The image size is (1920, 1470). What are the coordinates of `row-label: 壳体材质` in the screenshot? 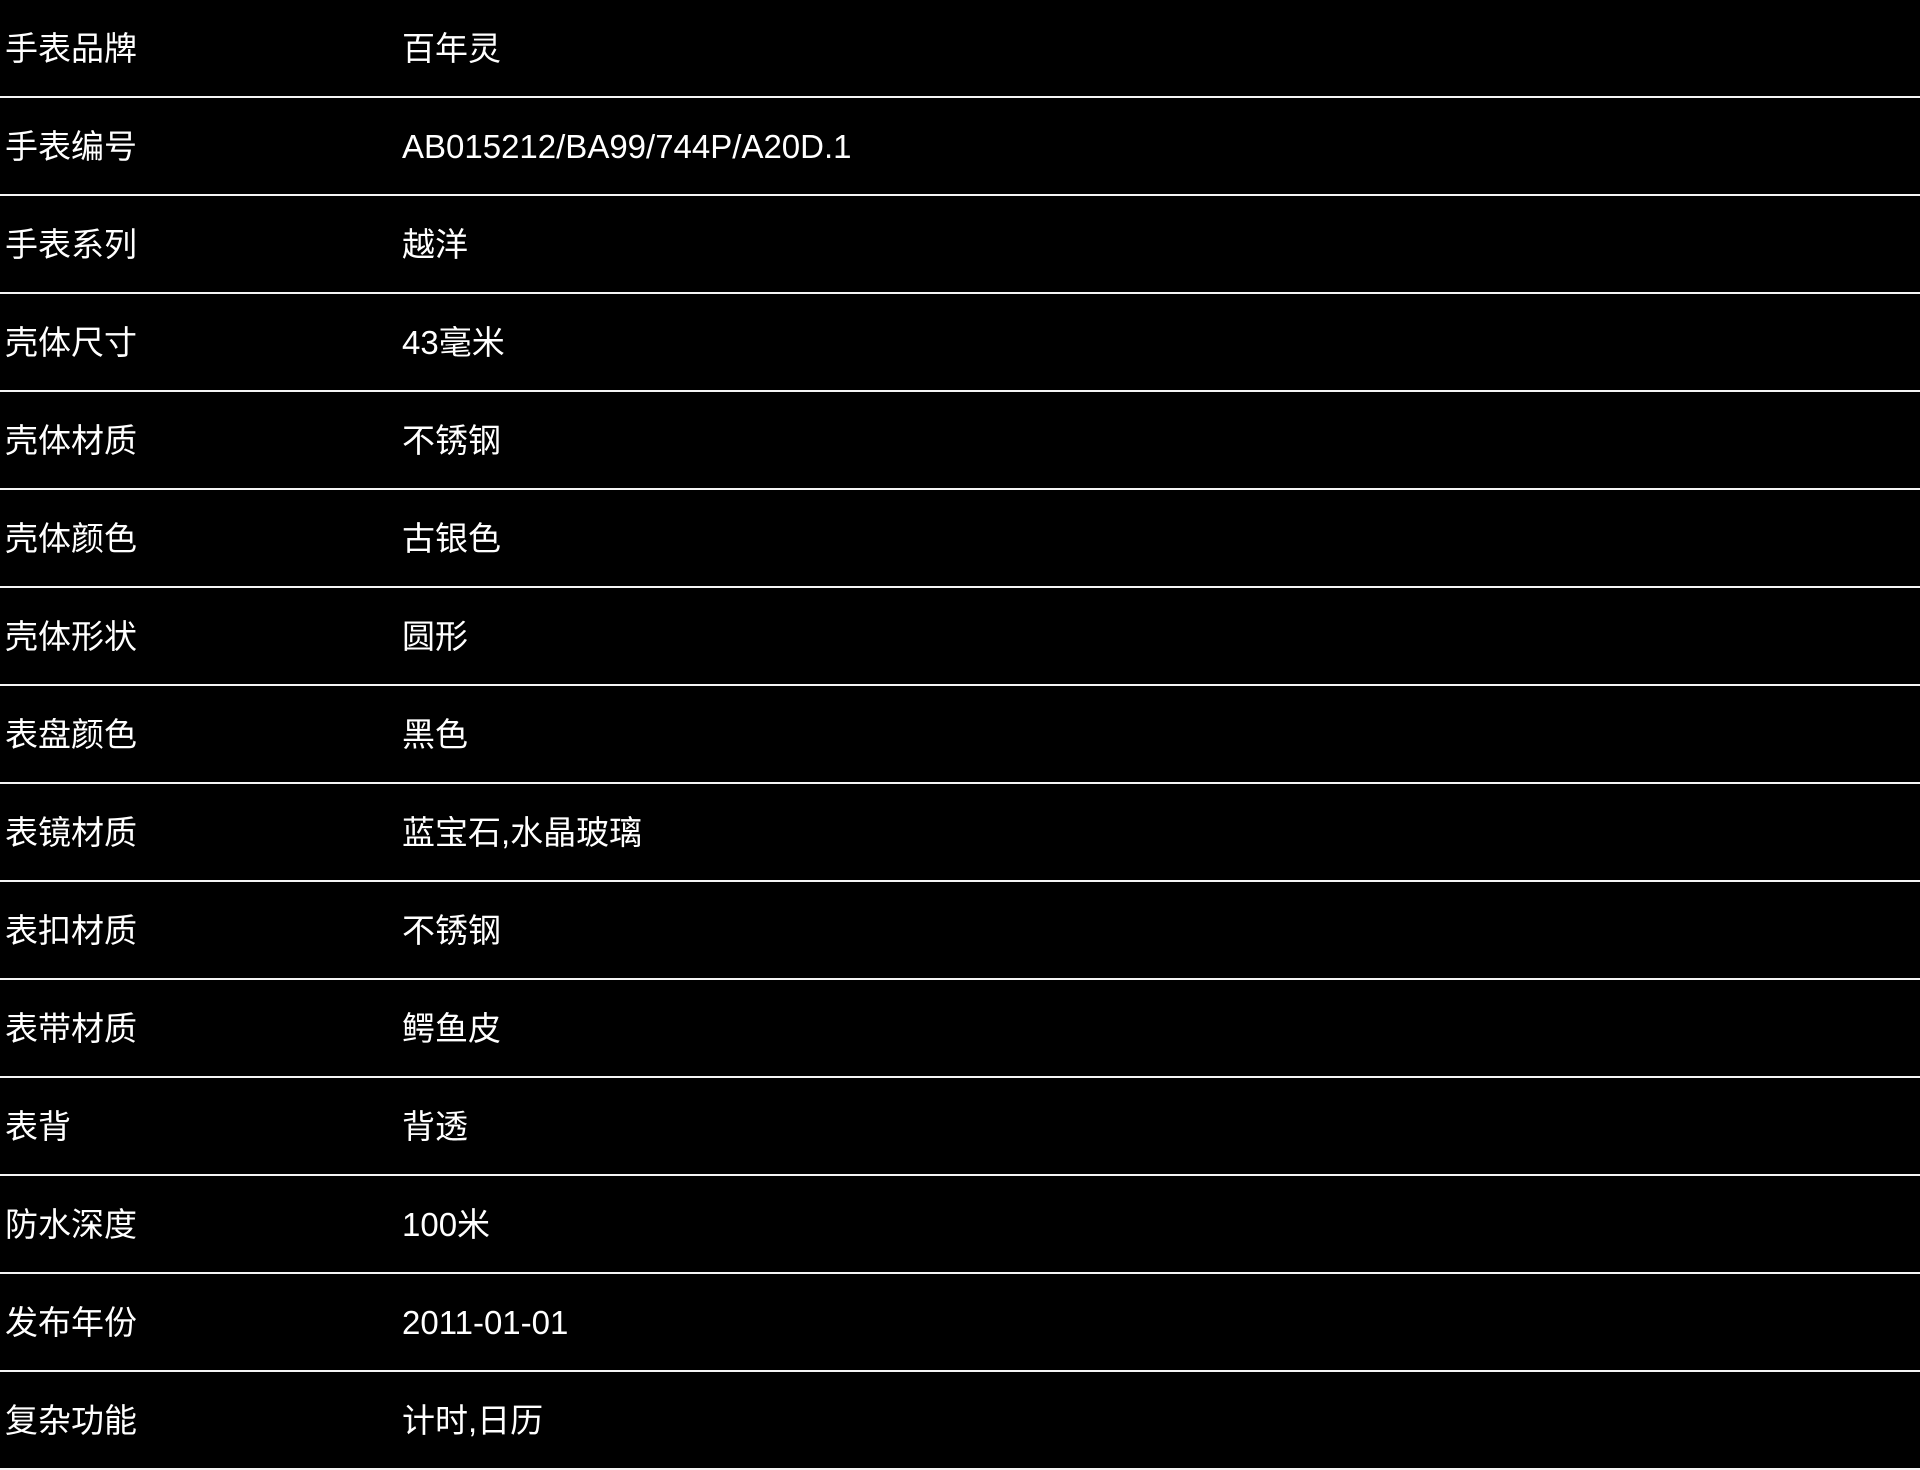 It's located at (71, 440).